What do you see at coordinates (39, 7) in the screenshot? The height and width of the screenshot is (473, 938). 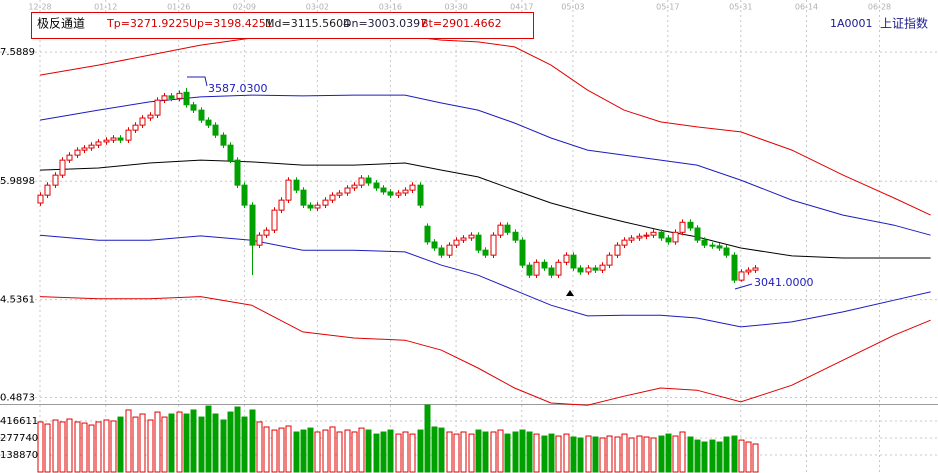 I see `x-tick-label: 12-28` at bounding box center [39, 7].